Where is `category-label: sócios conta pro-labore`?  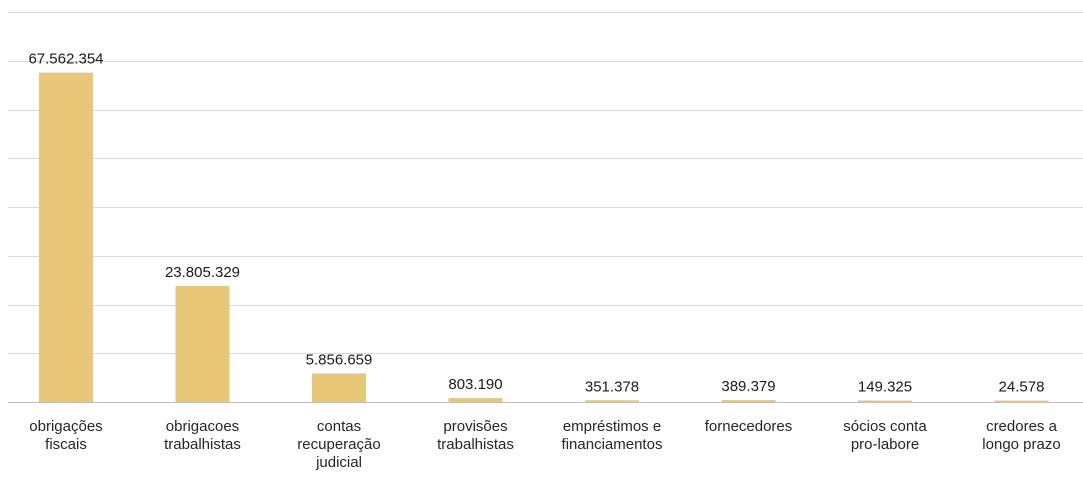 category-label: sócios conta pro-labore is located at coordinates (885, 435).